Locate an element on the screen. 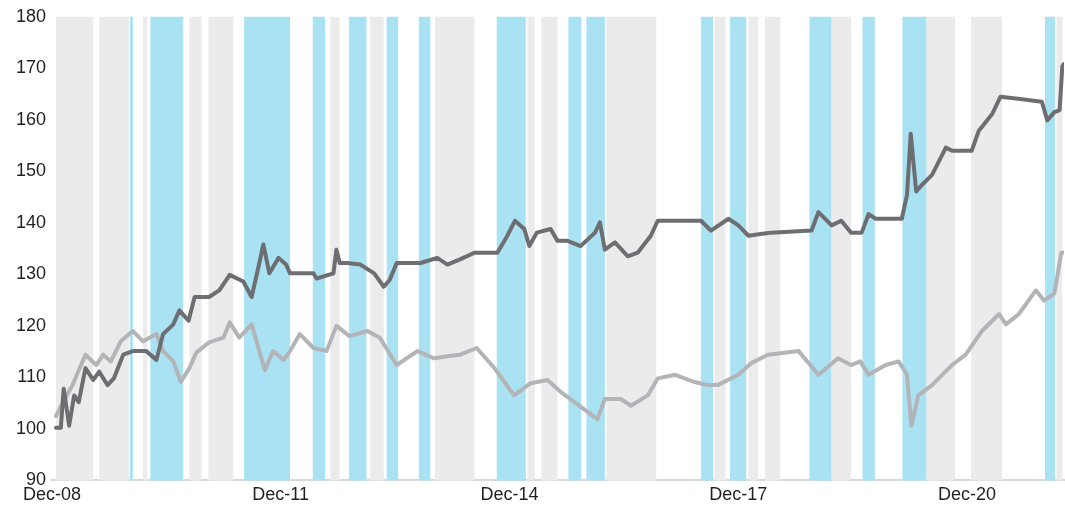 Image resolution: width=1065 pixels, height=510 pixels. y-tick-label: 130 is located at coordinates (31, 273).